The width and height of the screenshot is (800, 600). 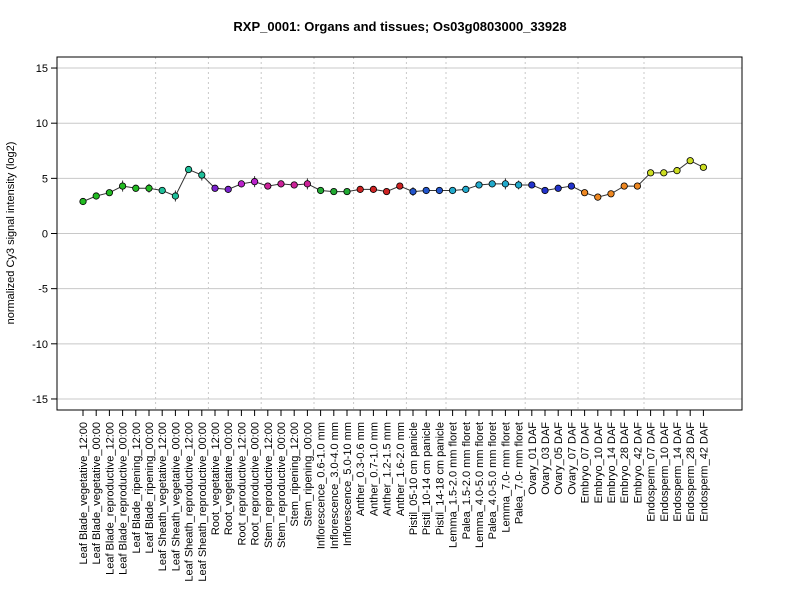 I want to click on x-tick-label: Embryo_07 DAF, so click(x=586, y=463).